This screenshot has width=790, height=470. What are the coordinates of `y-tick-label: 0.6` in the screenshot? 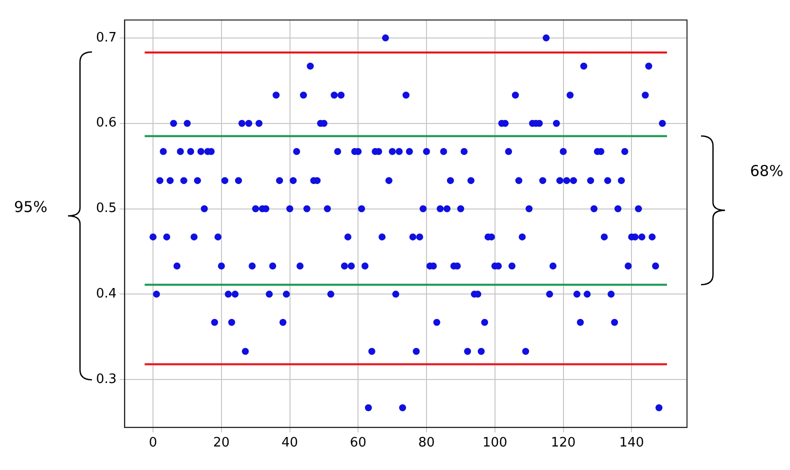 It's located at (106, 123).